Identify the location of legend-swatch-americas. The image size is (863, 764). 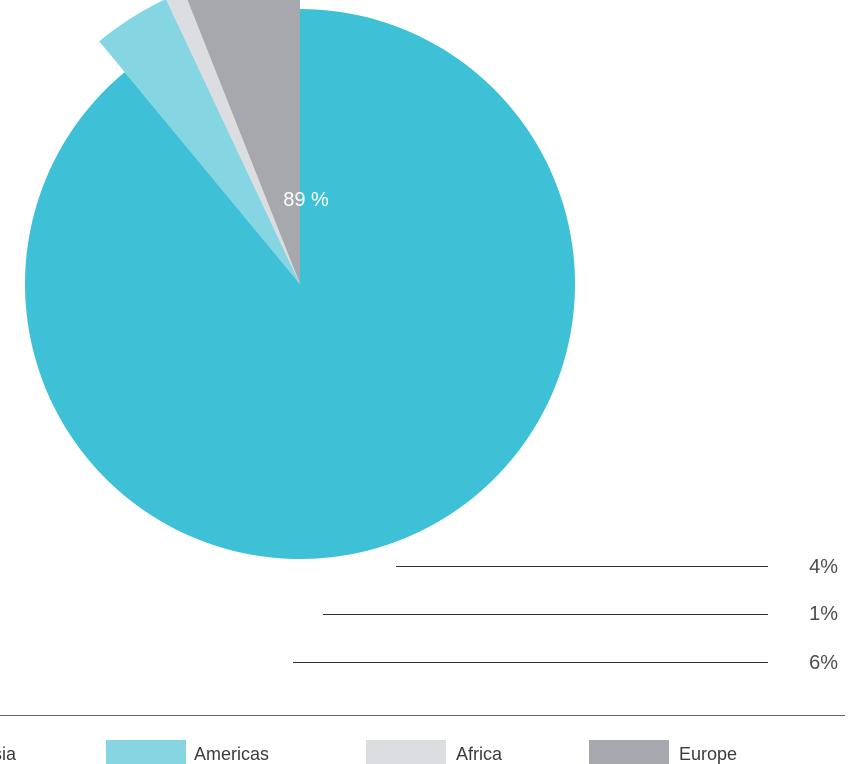
(146, 752).